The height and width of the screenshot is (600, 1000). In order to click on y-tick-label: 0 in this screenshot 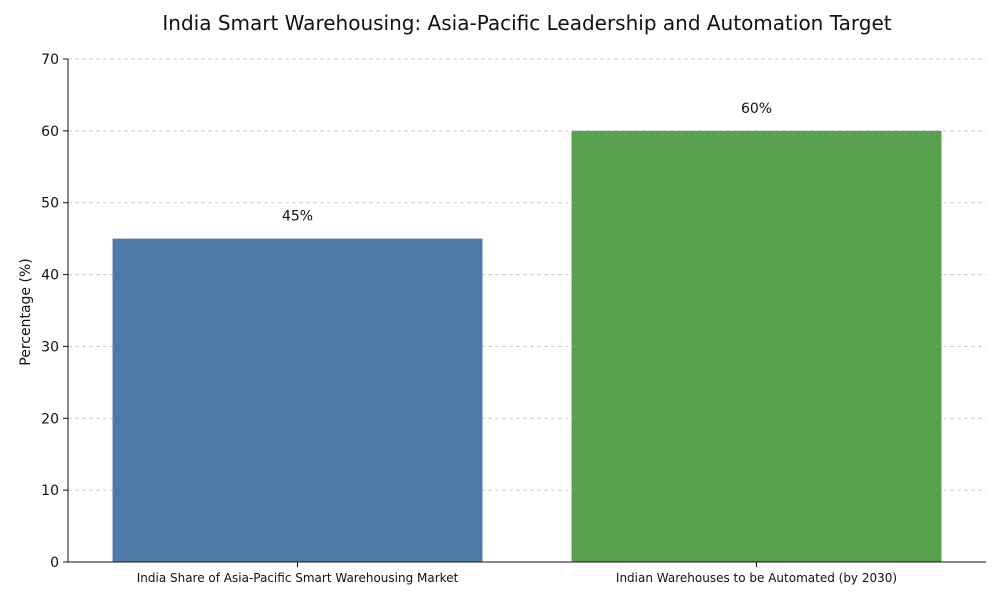, I will do `click(54, 563)`.